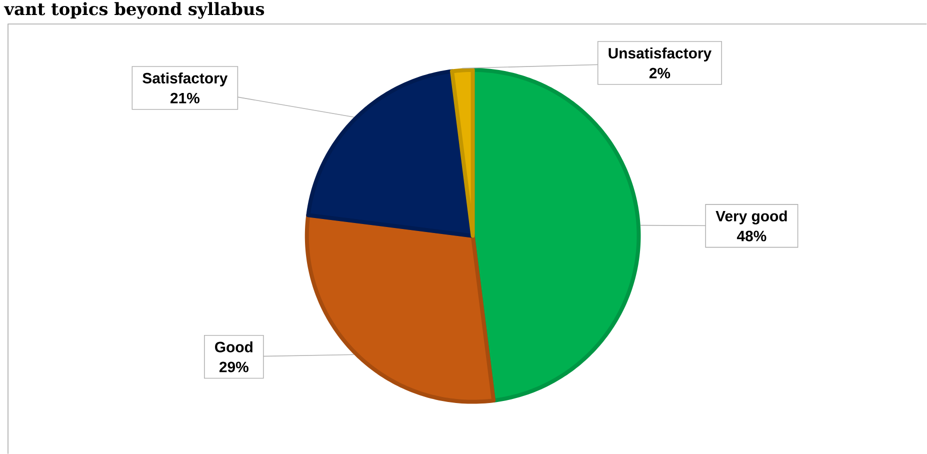 Image resolution: width=927 pixels, height=454 pixels. I want to click on data-label: 2%, so click(659, 73).